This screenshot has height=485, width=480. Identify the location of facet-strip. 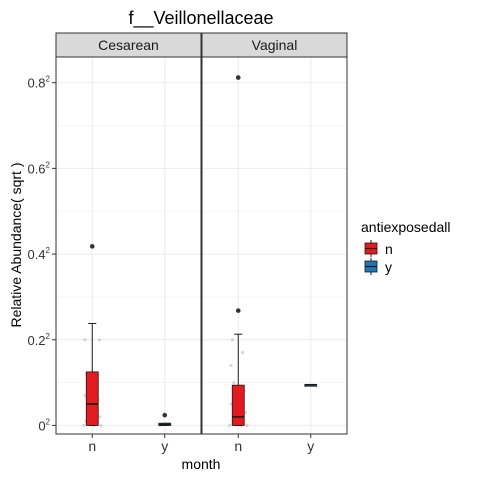
(128, 45).